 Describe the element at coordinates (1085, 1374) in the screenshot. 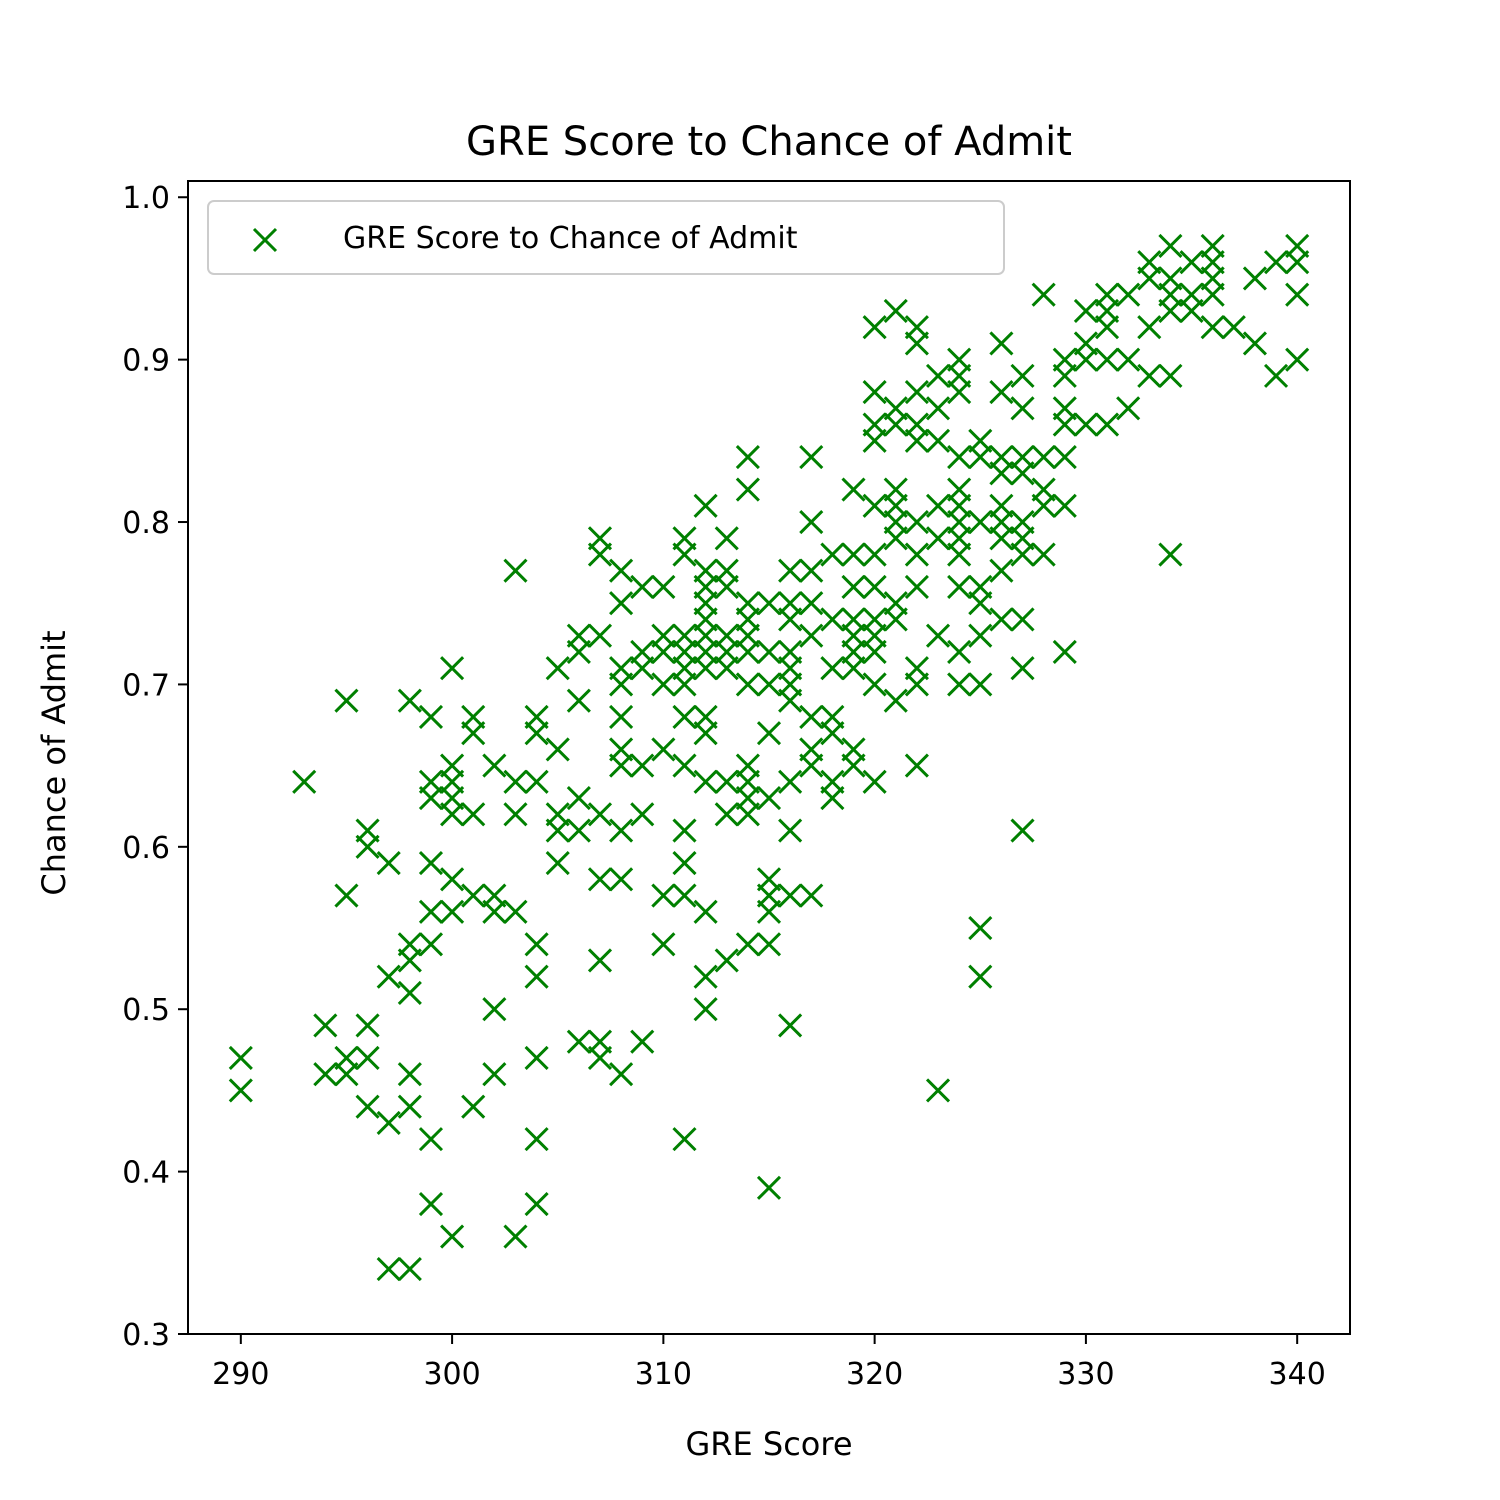

I see `x-tick-label: 330` at that location.